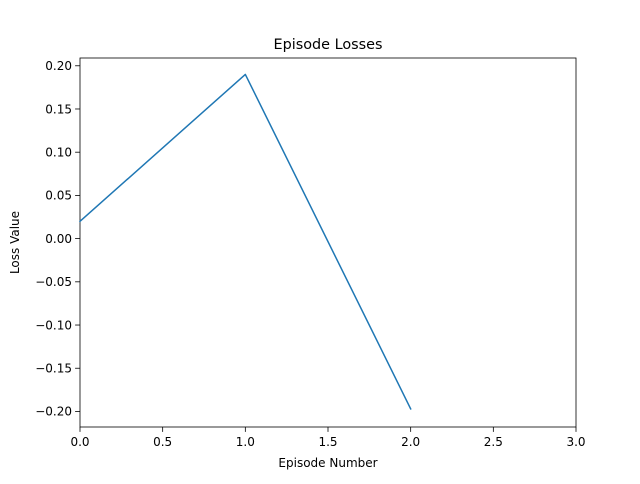 The height and width of the screenshot is (484, 640). I want to click on y-tick-label: −0.20, so click(53, 412).